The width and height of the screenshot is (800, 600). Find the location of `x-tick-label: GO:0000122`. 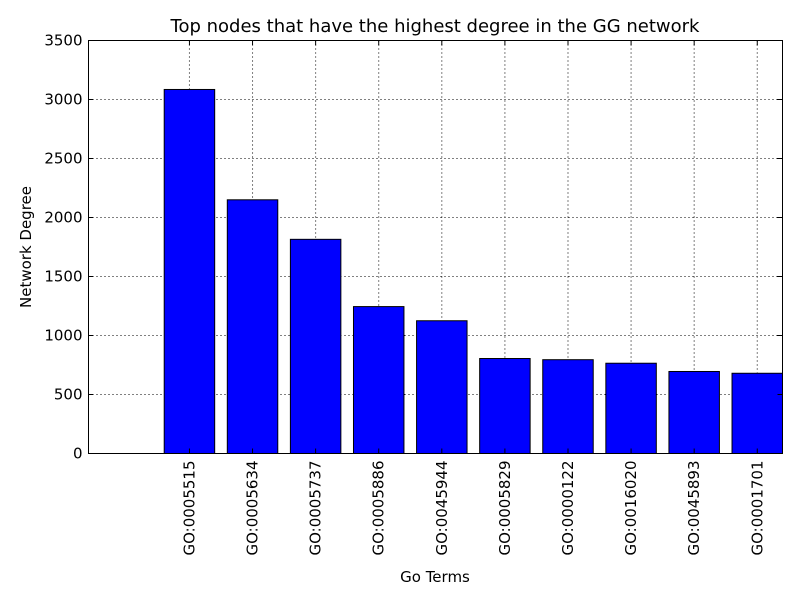

x-tick-label: GO:0000122 is located at coordinates (568, 508).